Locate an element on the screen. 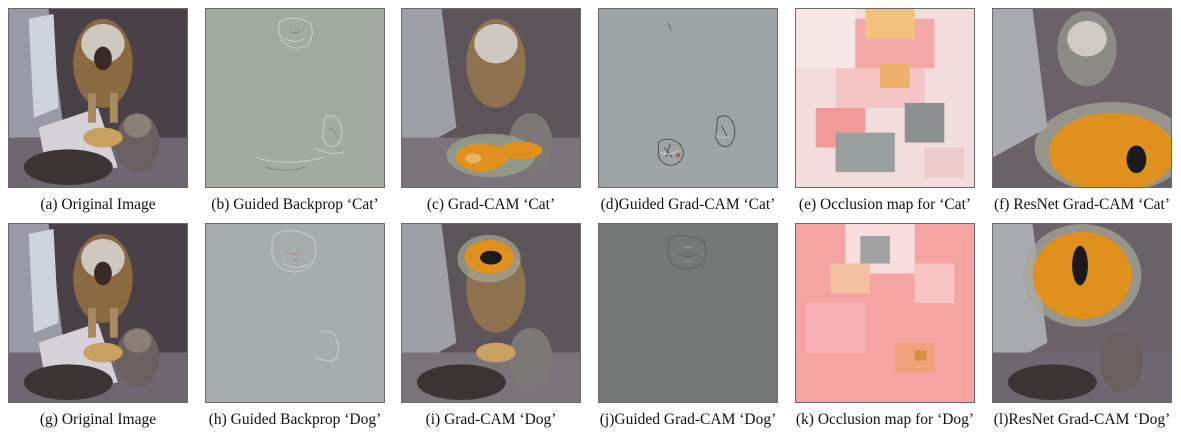 Image resolution: width=1181 pixels, height=436 pixels. caption-j: (j)Guided Grad-CAM ‘Dog’ is located at coordinates (688, 419).